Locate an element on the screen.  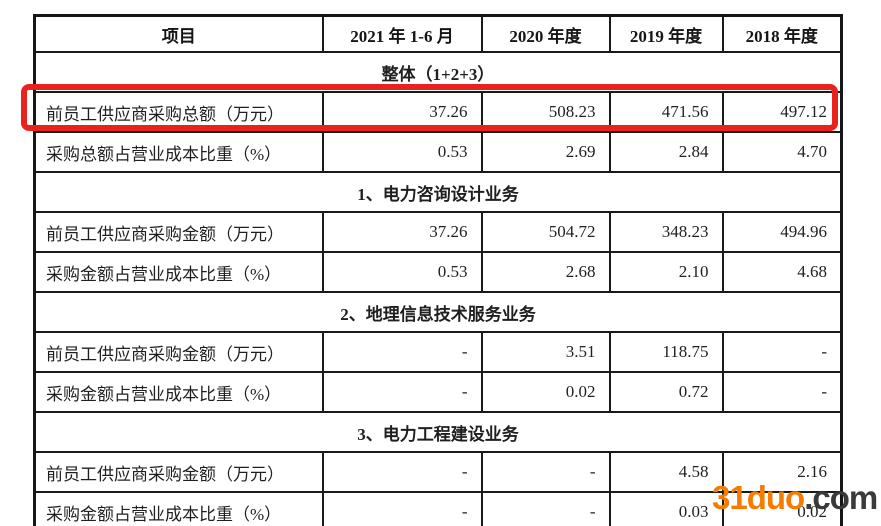
section-title: 整体（1+2+3） is located at coordinates (438, 72).